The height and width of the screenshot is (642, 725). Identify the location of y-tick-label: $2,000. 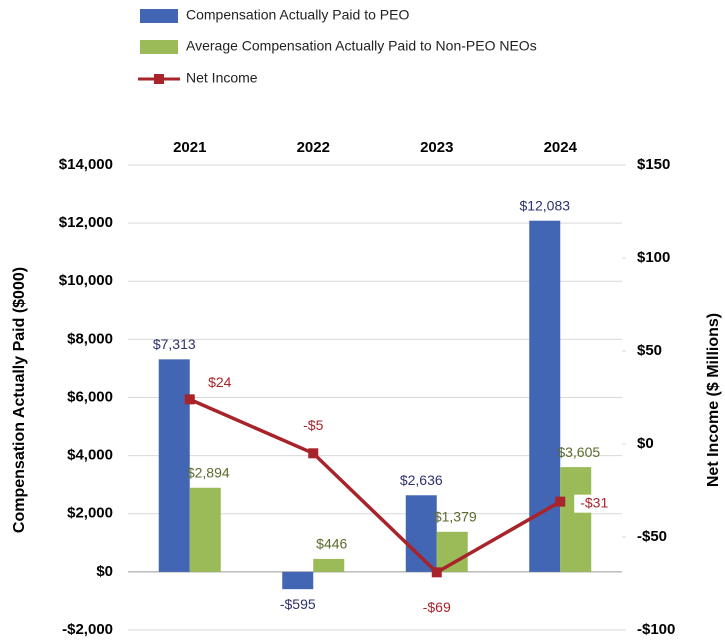
(90, 513).